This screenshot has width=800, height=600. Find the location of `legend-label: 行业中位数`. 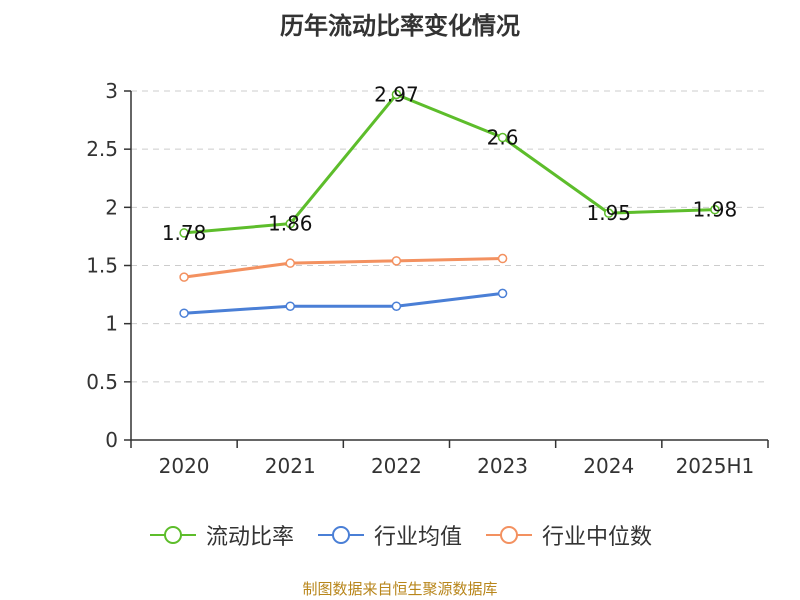

legend-label: 行业中位数 is located at coordinates (597, 537).